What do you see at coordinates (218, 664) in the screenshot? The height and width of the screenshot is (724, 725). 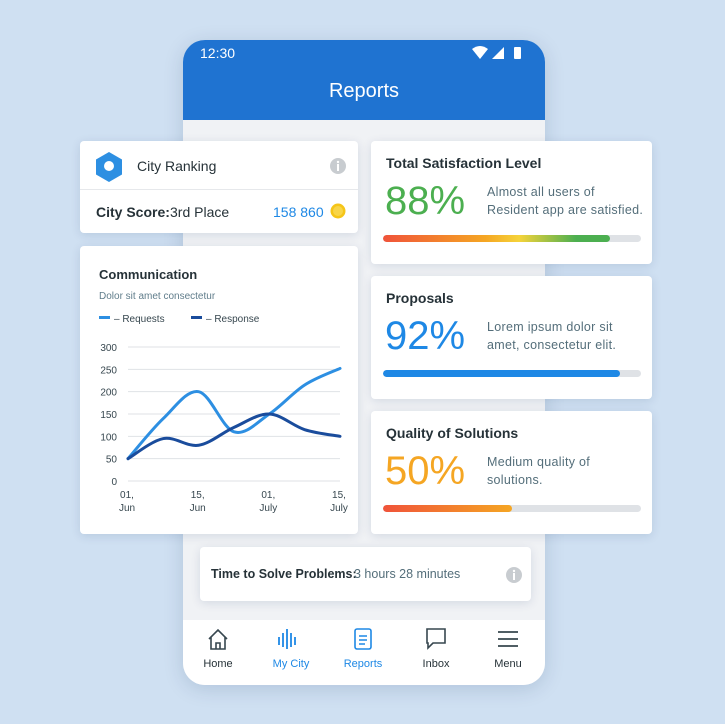 I see `nav-item: Home` at bounding box center [218, 664].